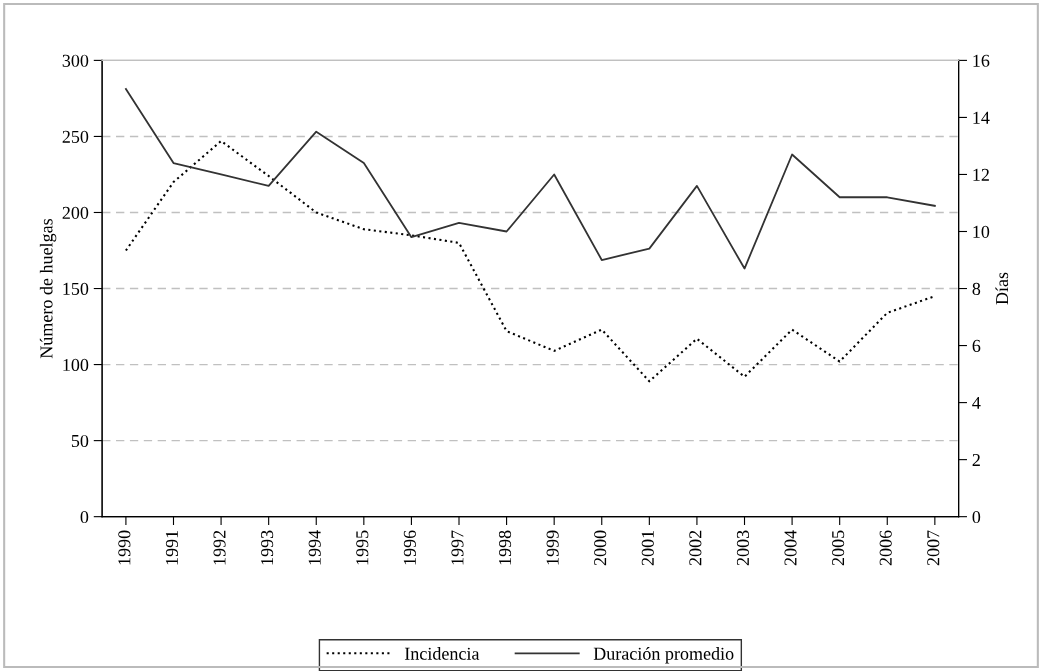 The height and width of the screenshot is (671, 1042). Describe the element at coordinates (75, 60) in the screenshot. I see `y-tick-label: 300` at that location.